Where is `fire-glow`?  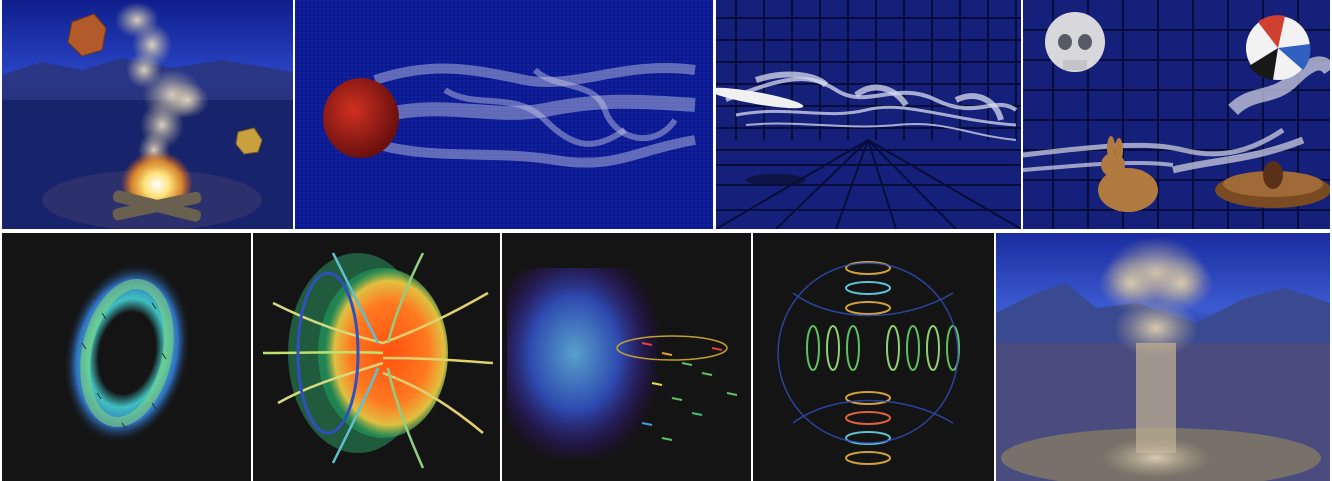
fire-glow is located at coordinates (157, 178).